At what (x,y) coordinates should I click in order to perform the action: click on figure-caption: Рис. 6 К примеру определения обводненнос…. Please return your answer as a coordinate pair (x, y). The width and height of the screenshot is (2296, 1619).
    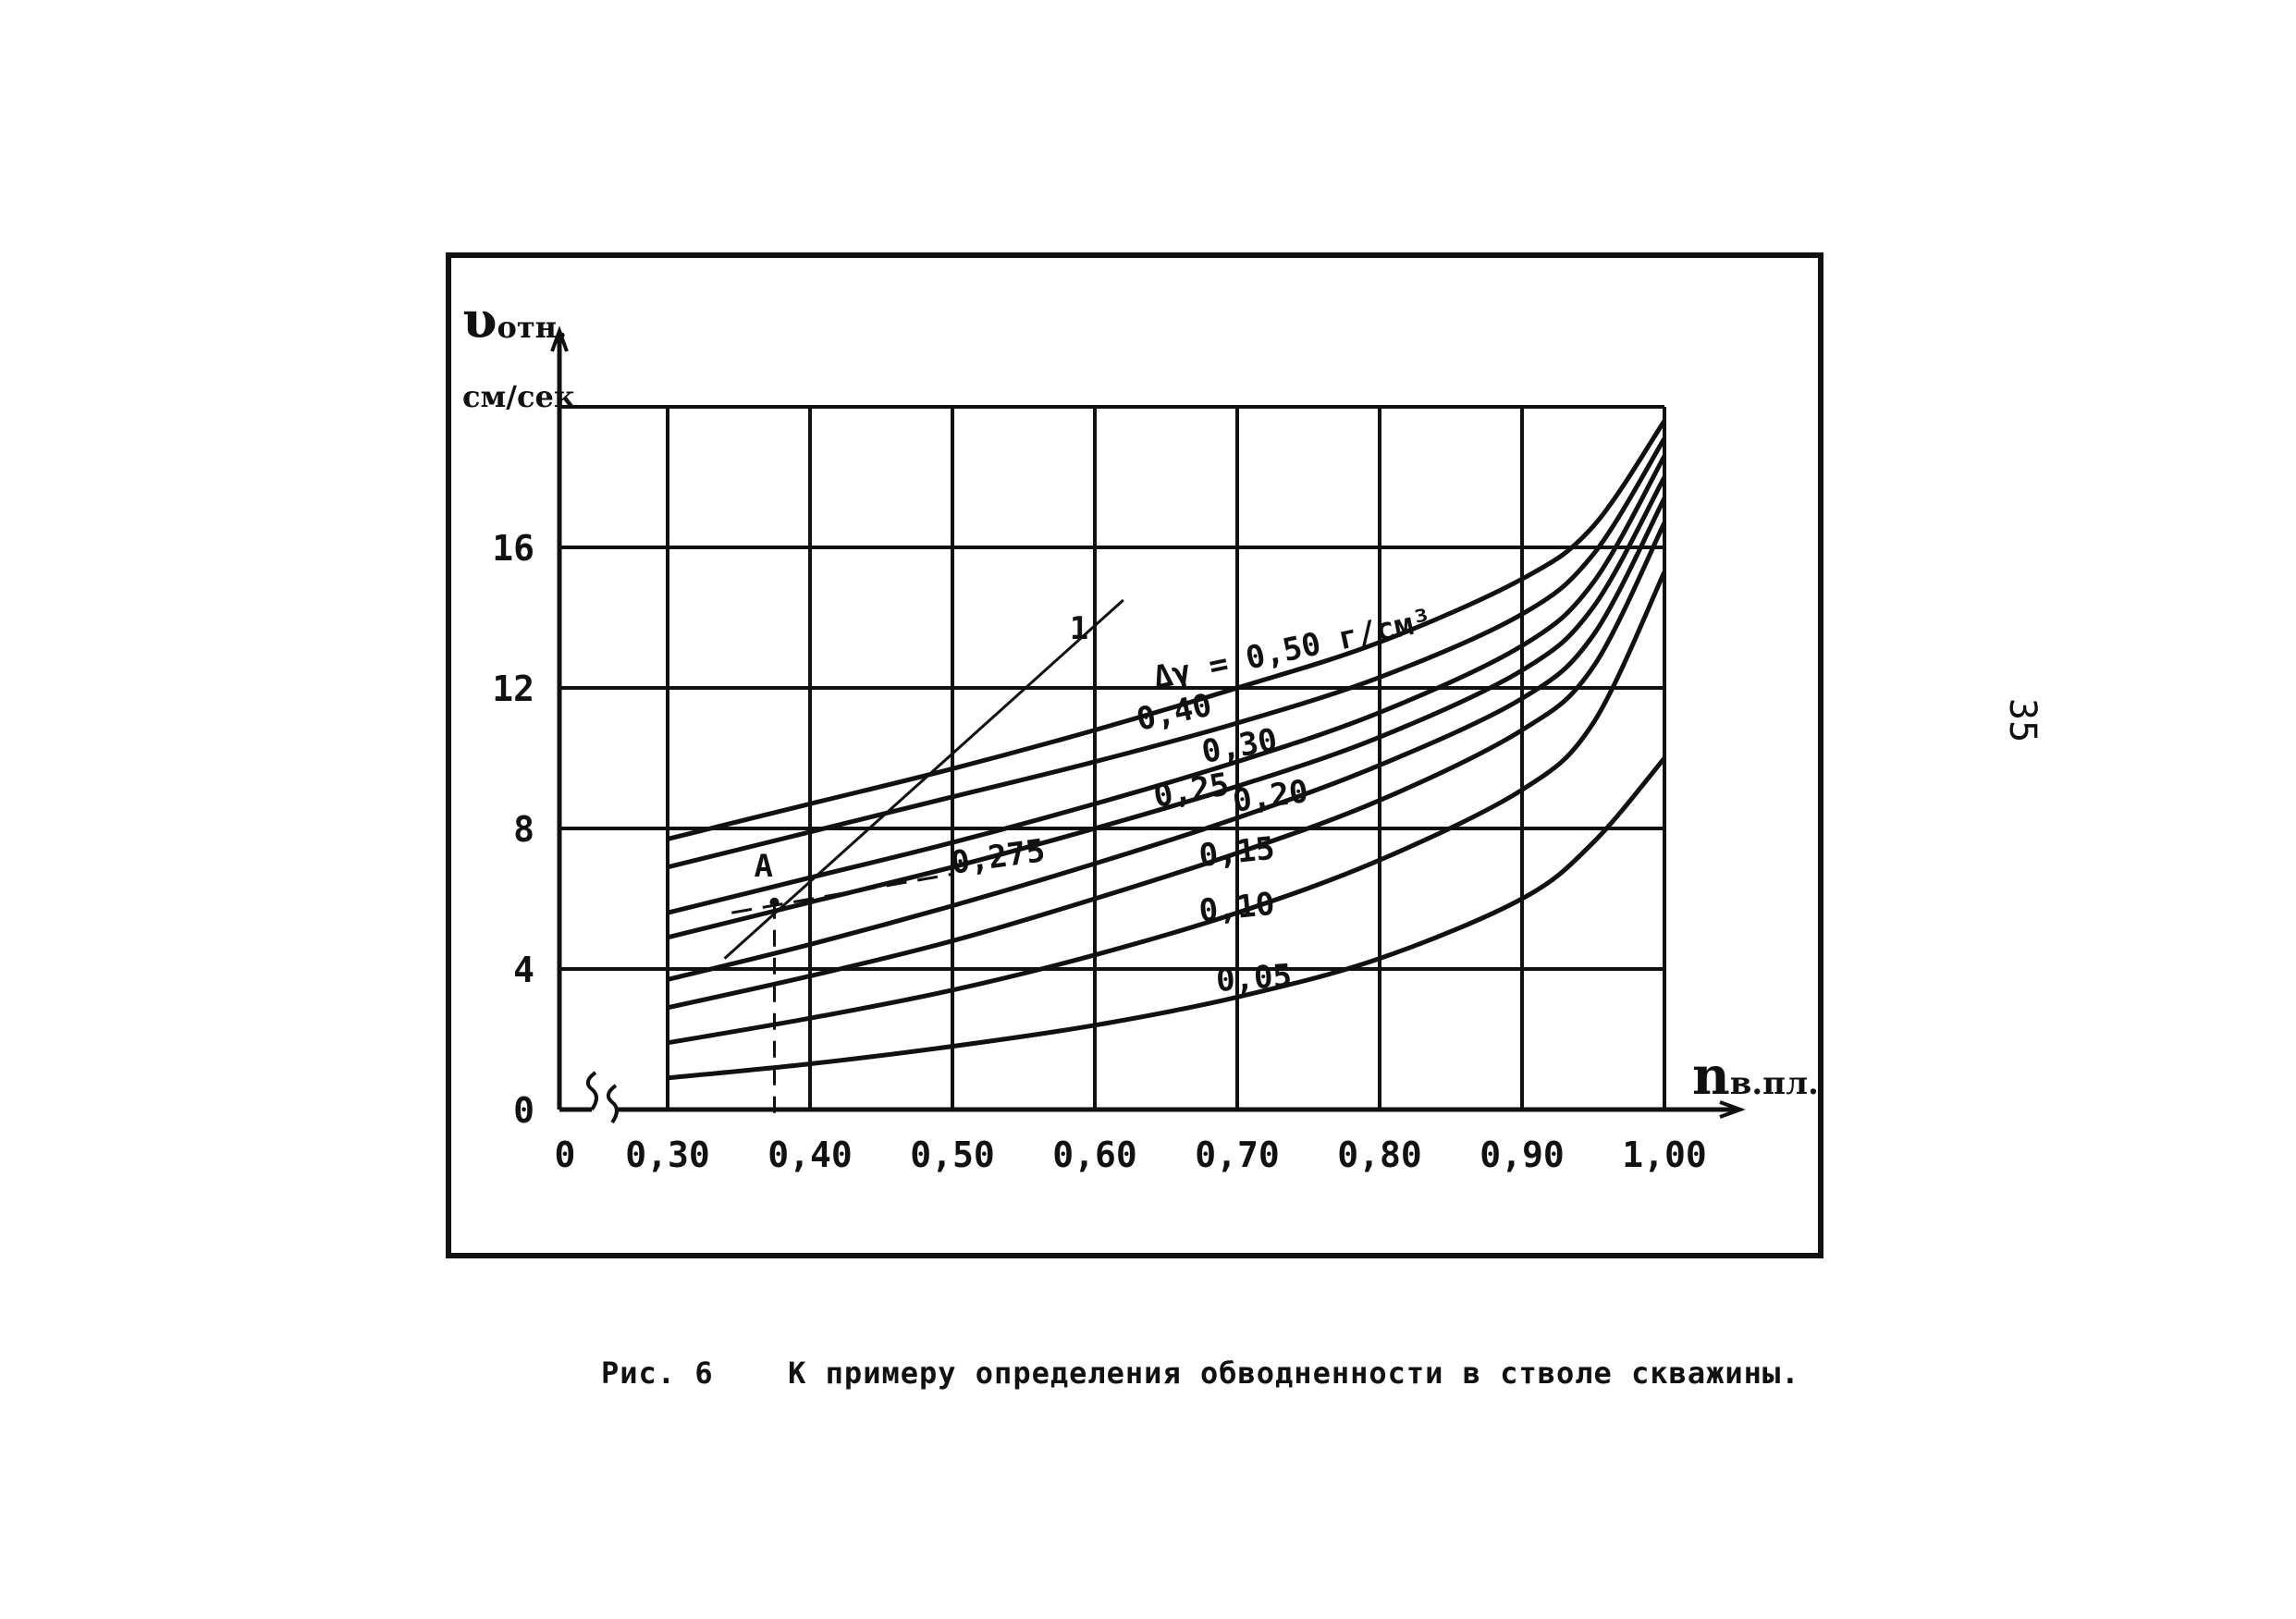
    Looking at the image, I should click on (1200, 1373).